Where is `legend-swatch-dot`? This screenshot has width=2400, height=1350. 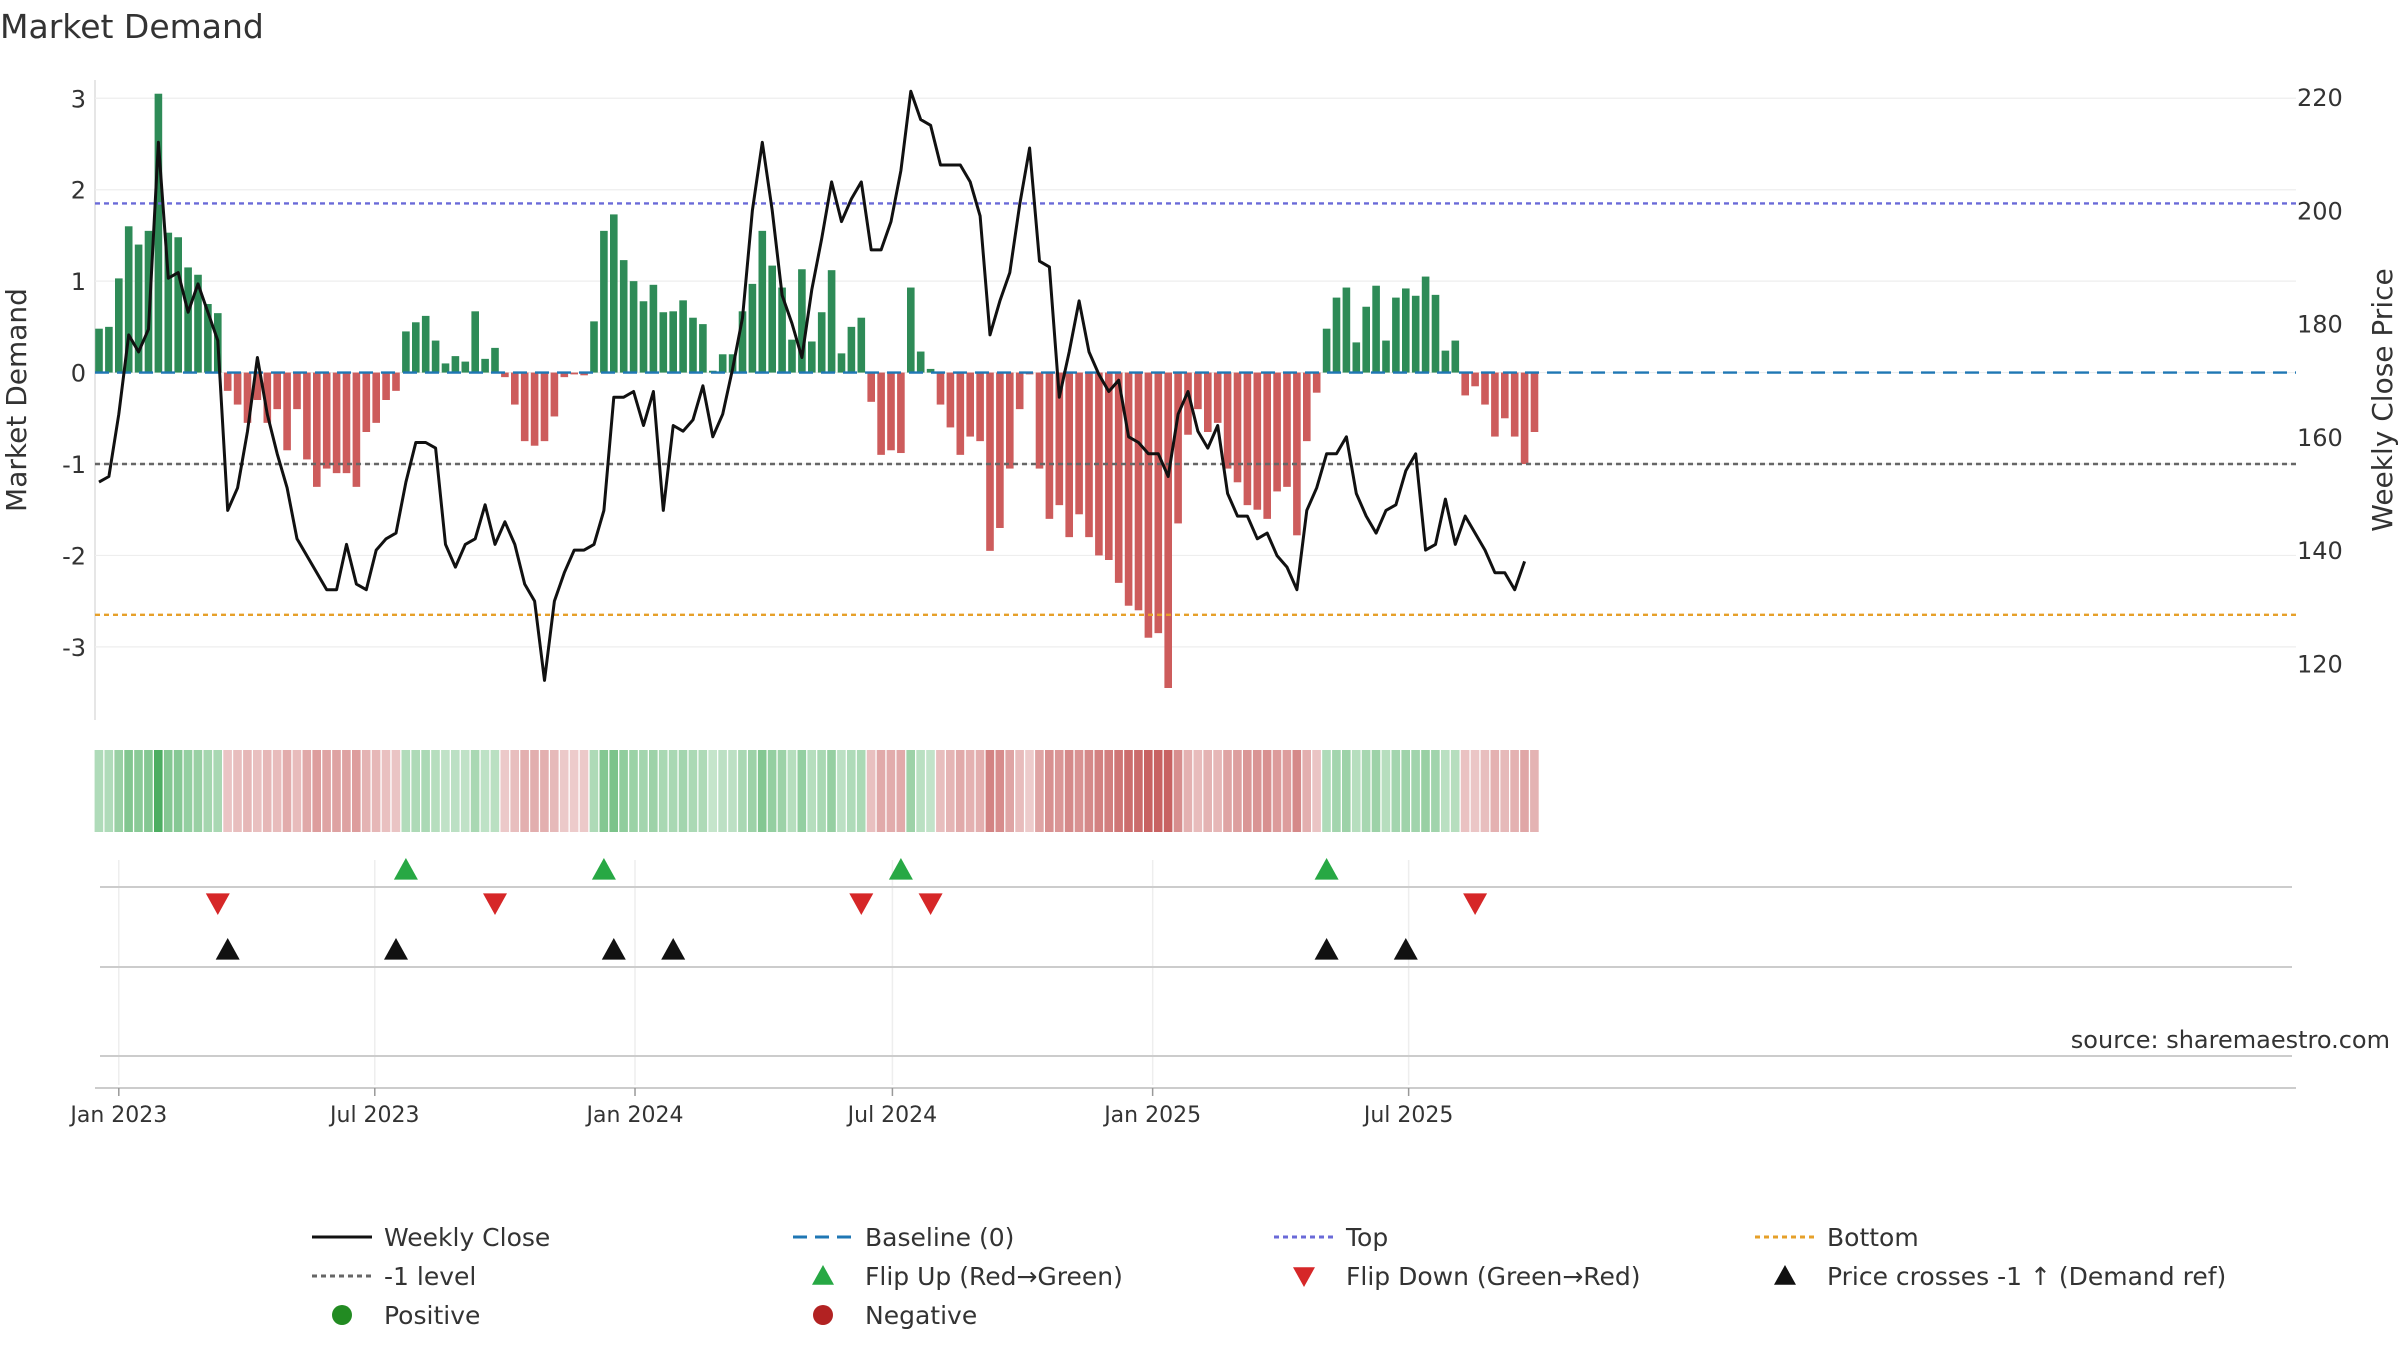 legend-swatch-dot is located at coordinates (342, 1315).